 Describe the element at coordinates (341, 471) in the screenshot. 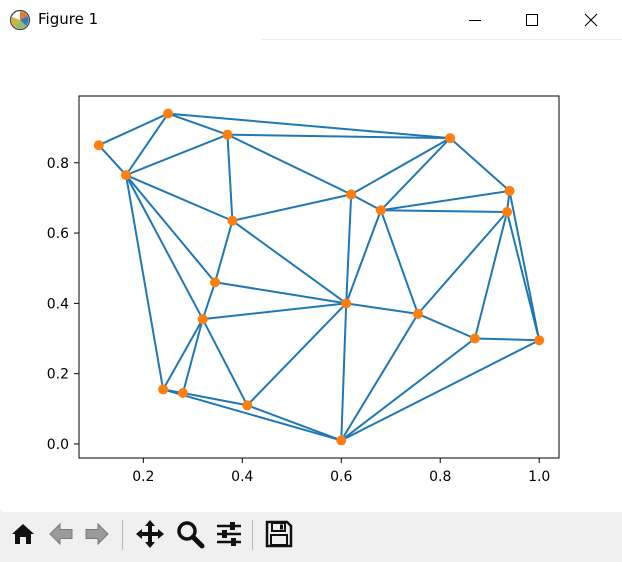

I see `x-axis-ticks: 0.2 0.4 0.6 0.8 1.0` at that location.